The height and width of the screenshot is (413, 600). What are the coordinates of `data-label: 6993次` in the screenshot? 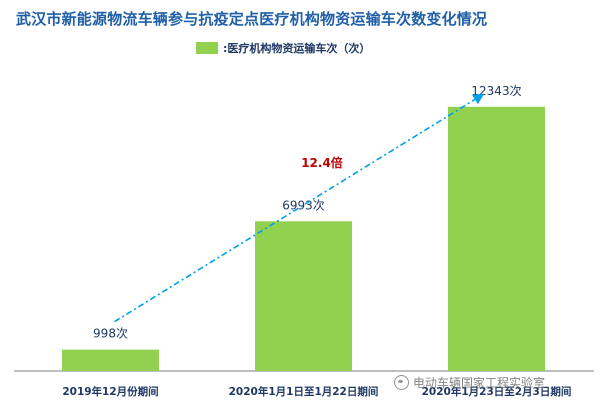 It's located at (303, 205).